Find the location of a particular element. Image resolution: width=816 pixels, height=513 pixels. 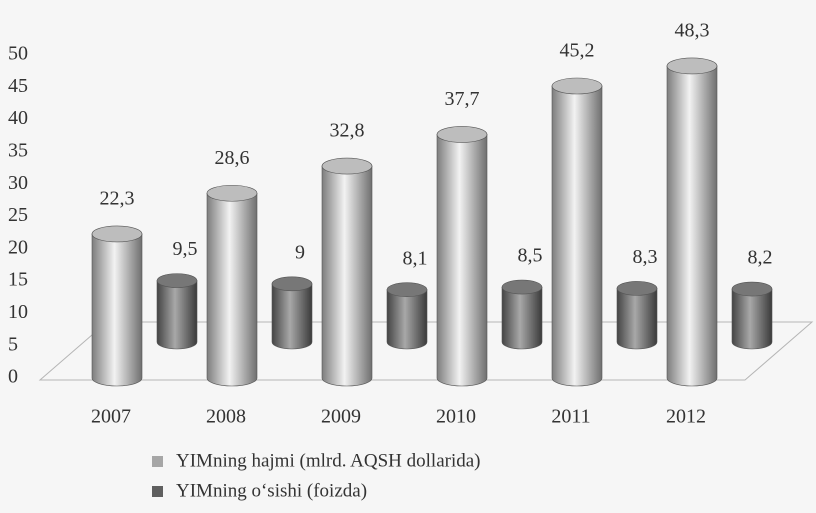

legend-label: YIMning o‘sishi (foizda) is located at coordinates (271, 490).